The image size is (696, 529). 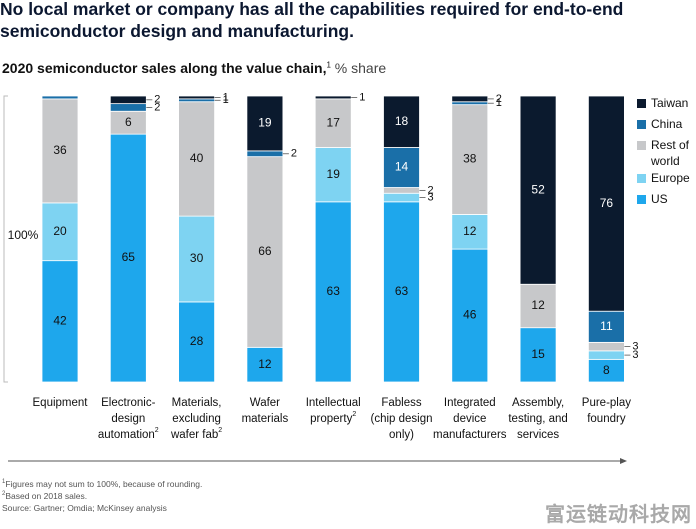 What do you see at coordinates (61, 403) in the screenshot?
I see `category-label: Equipment` at bounding box center [61, 403].